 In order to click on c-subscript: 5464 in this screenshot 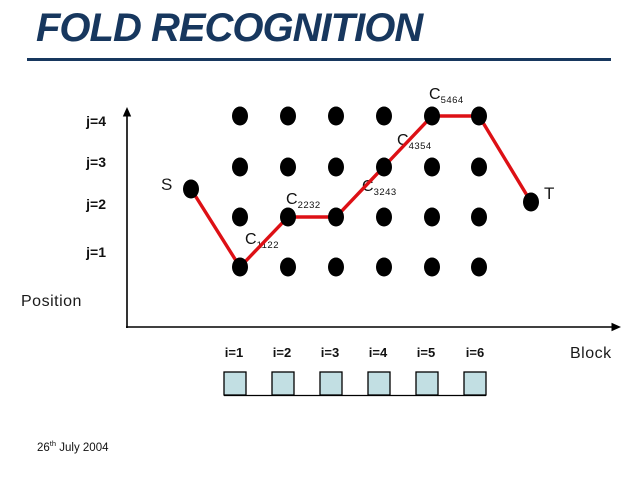, I will do `click(452, 100)`.